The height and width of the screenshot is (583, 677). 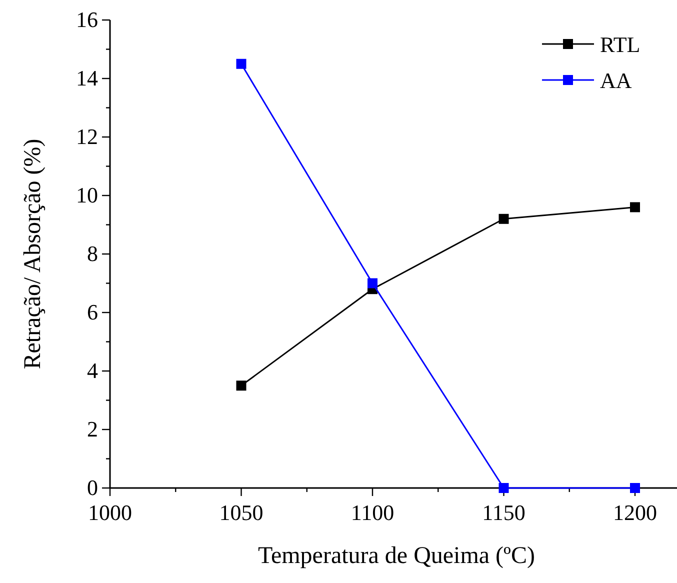 I want to click on y-tick-label: 8, so click(x=92, y=253).